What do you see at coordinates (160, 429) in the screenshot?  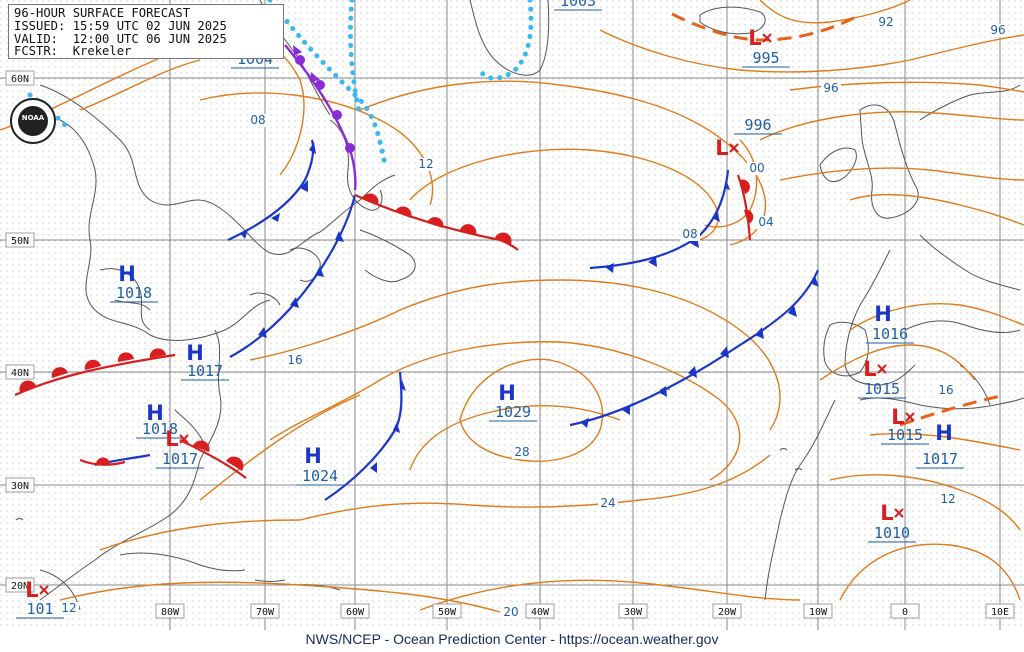 I see `pressure-value: 1018` at bounding box center [160, 429].